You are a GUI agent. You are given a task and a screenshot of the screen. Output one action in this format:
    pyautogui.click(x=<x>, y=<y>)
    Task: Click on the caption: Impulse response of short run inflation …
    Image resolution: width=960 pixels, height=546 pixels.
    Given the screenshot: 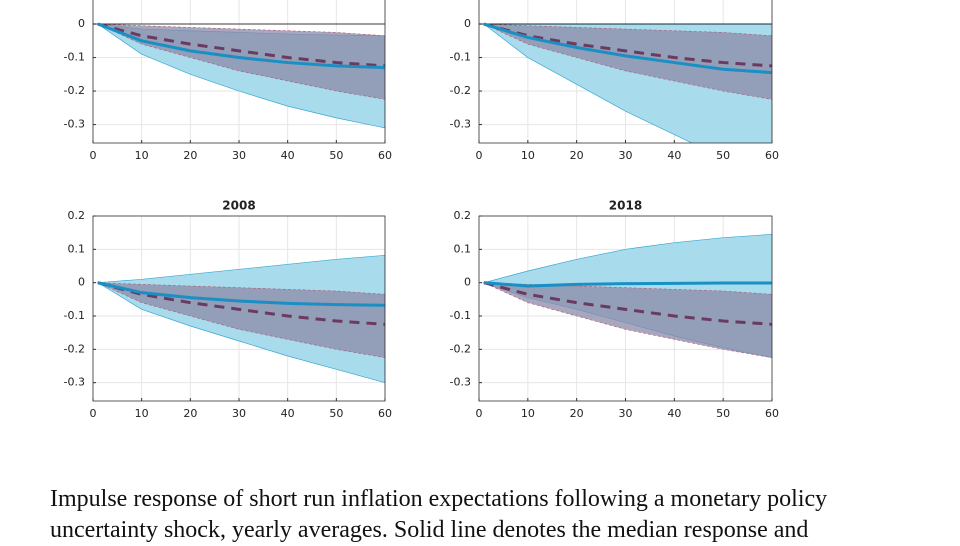 What is the action you would take?
    pyautogui.click(x=439, y=514)
    